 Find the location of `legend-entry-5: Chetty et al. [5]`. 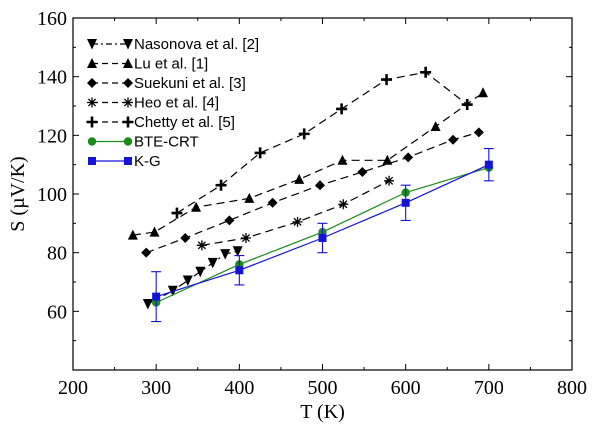

legend-entry-5: Chetty et al. [5] is located at coordinates (160, 122).